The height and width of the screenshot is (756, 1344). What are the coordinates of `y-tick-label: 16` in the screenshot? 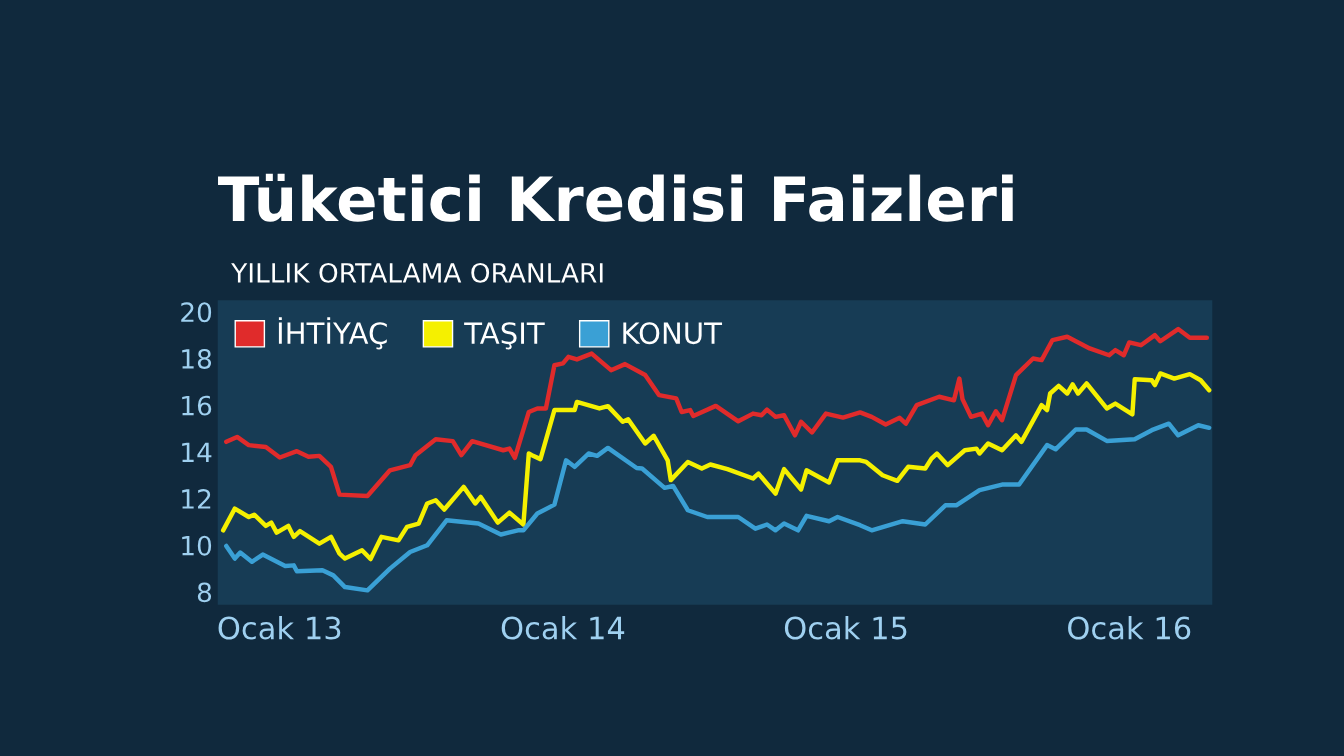 It's located at (197, 405).